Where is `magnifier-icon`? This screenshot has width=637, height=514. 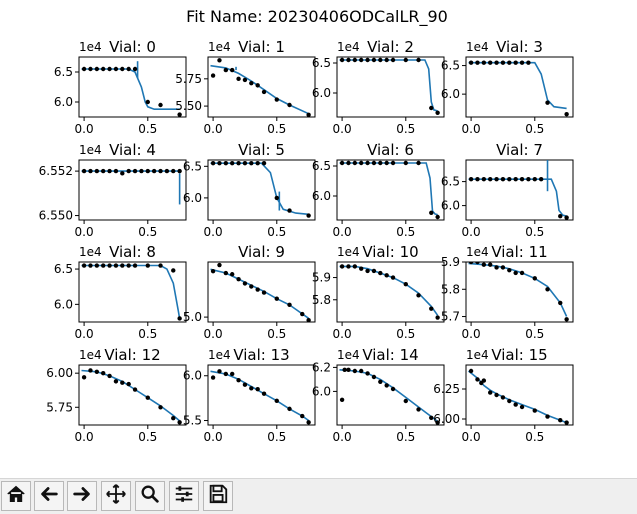 magnifier-icon is located at coordinates (150, 496).